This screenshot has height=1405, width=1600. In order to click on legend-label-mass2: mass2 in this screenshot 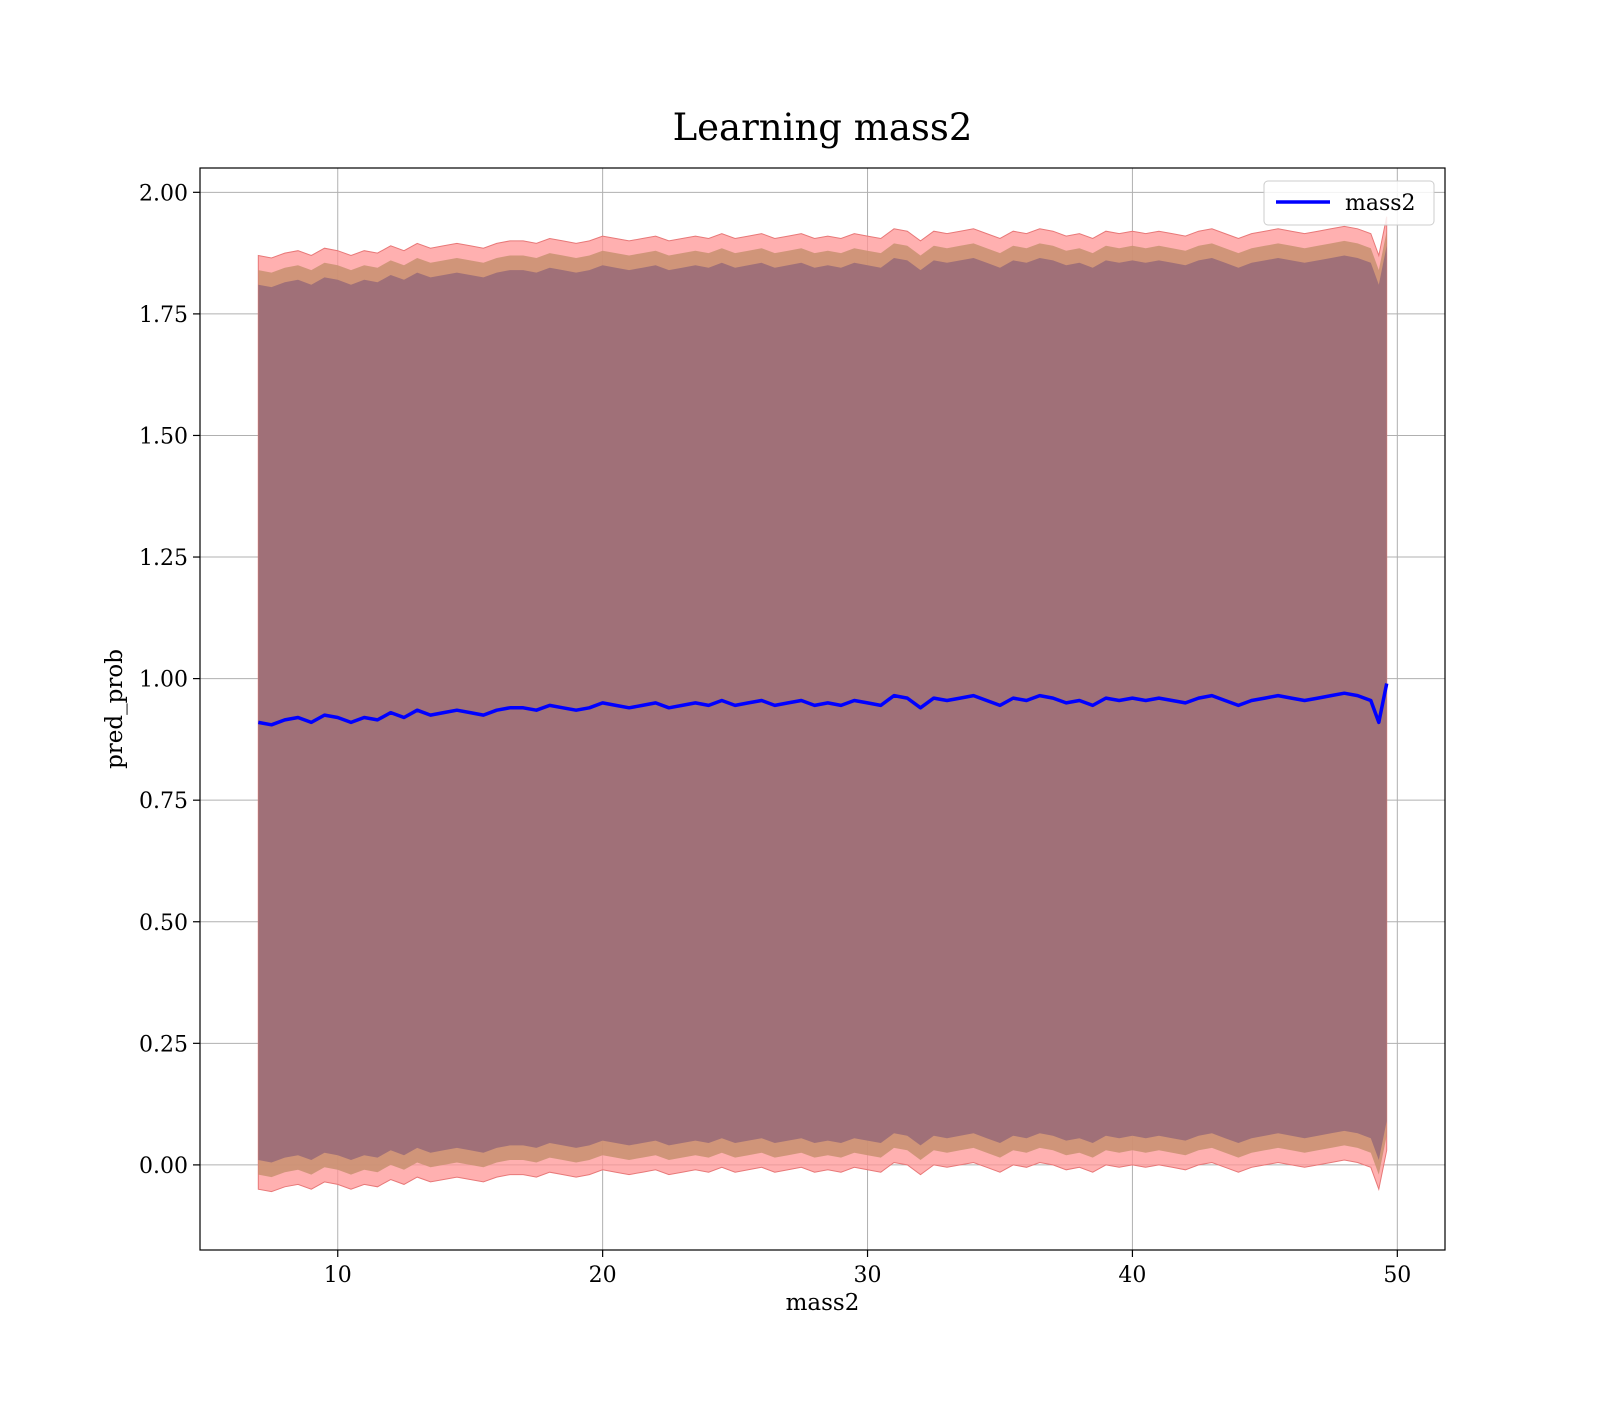, I will do `click(1380, 203)`.